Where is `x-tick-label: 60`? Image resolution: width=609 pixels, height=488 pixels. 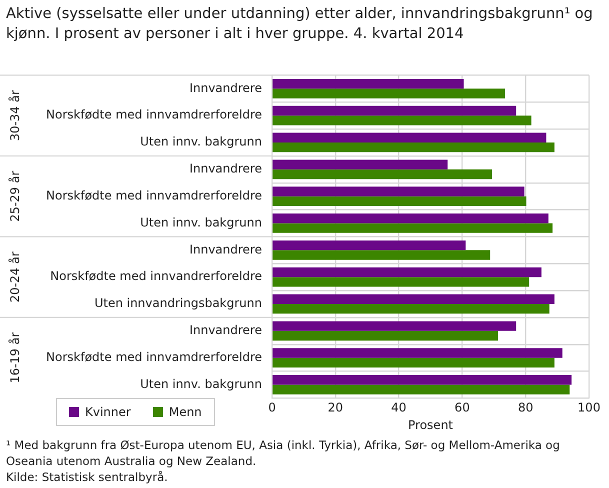
x-tick-label: 60 is located at coordinates (462, 407).